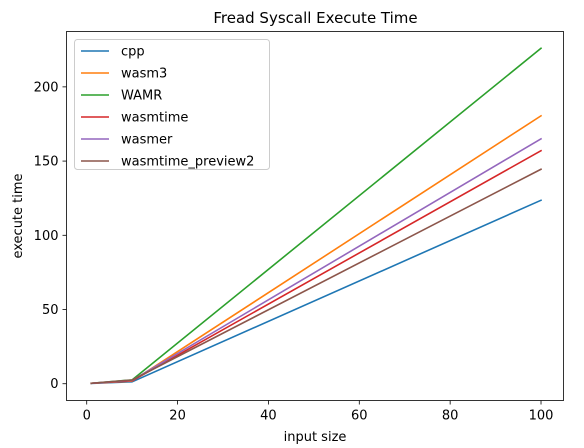 The height and width of the screenshot is (448, 584). Describe the element at coordinates (187, 162) in the screenshot. I see `legend-label: wasmtime_preview2` at that location.